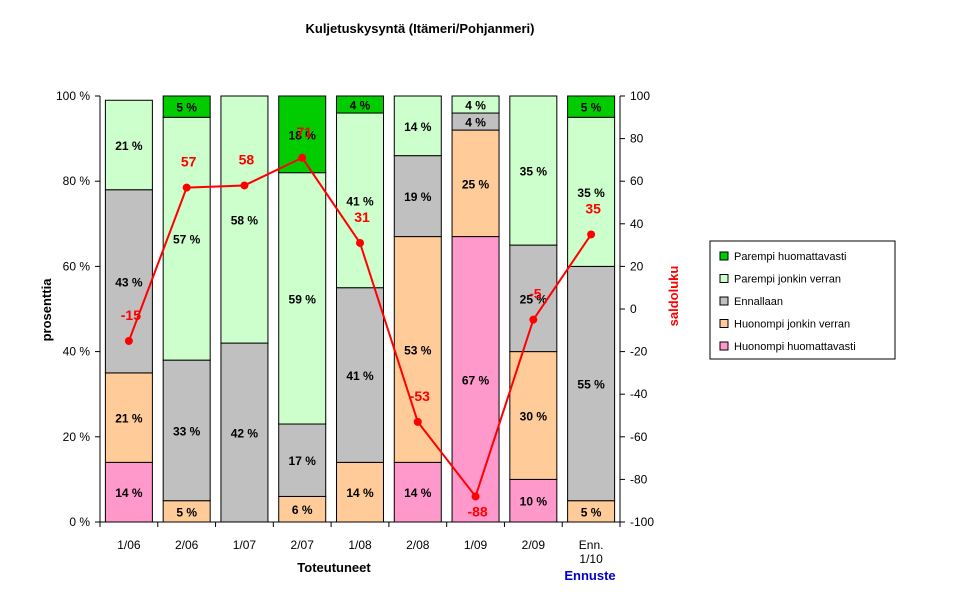 The height and width of the screenshot is (592, 969). Describe the element at coordinates (639, 479) in the screenshot. I see `y2-tick-label: -80` at that location.